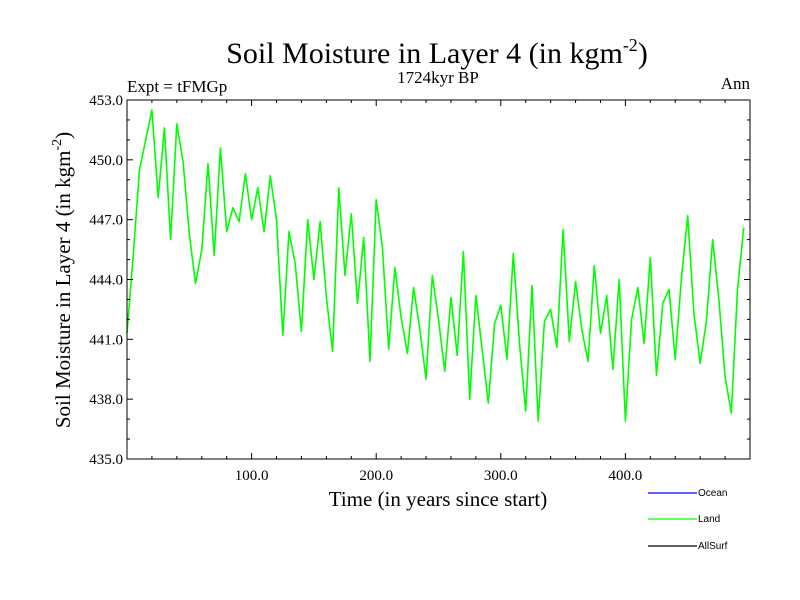 This screenshot has height=600, width=800. I want to click on x-tick-label: 400.0, so click(626, 476).